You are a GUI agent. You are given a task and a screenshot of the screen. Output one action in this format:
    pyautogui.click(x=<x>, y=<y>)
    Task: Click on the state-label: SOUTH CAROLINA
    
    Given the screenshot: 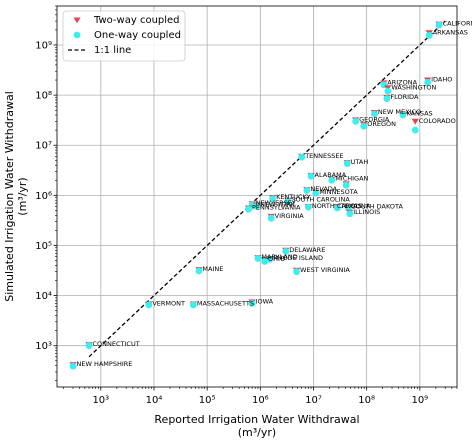 What is the action you would take?
    pyautogui.click(x=320, y=200)
    